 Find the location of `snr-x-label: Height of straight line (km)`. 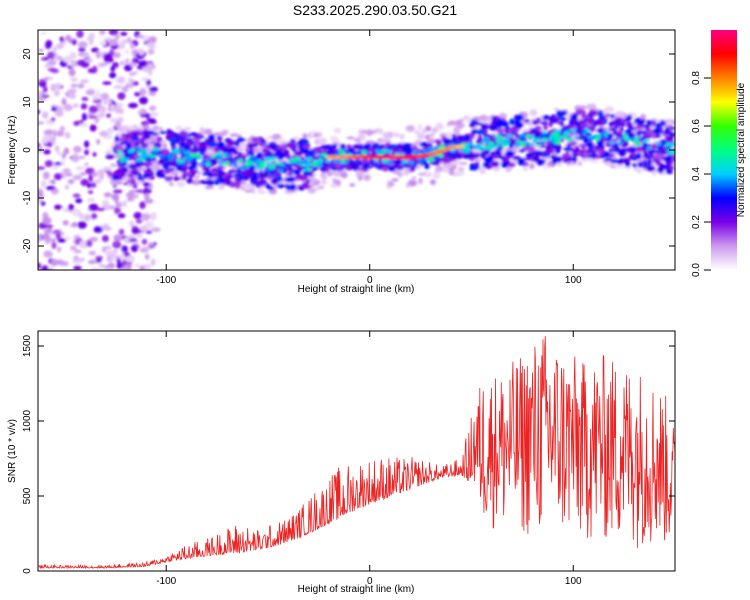

snr-x-label: Height of straight line (km) is located at coordinates (356, 589).